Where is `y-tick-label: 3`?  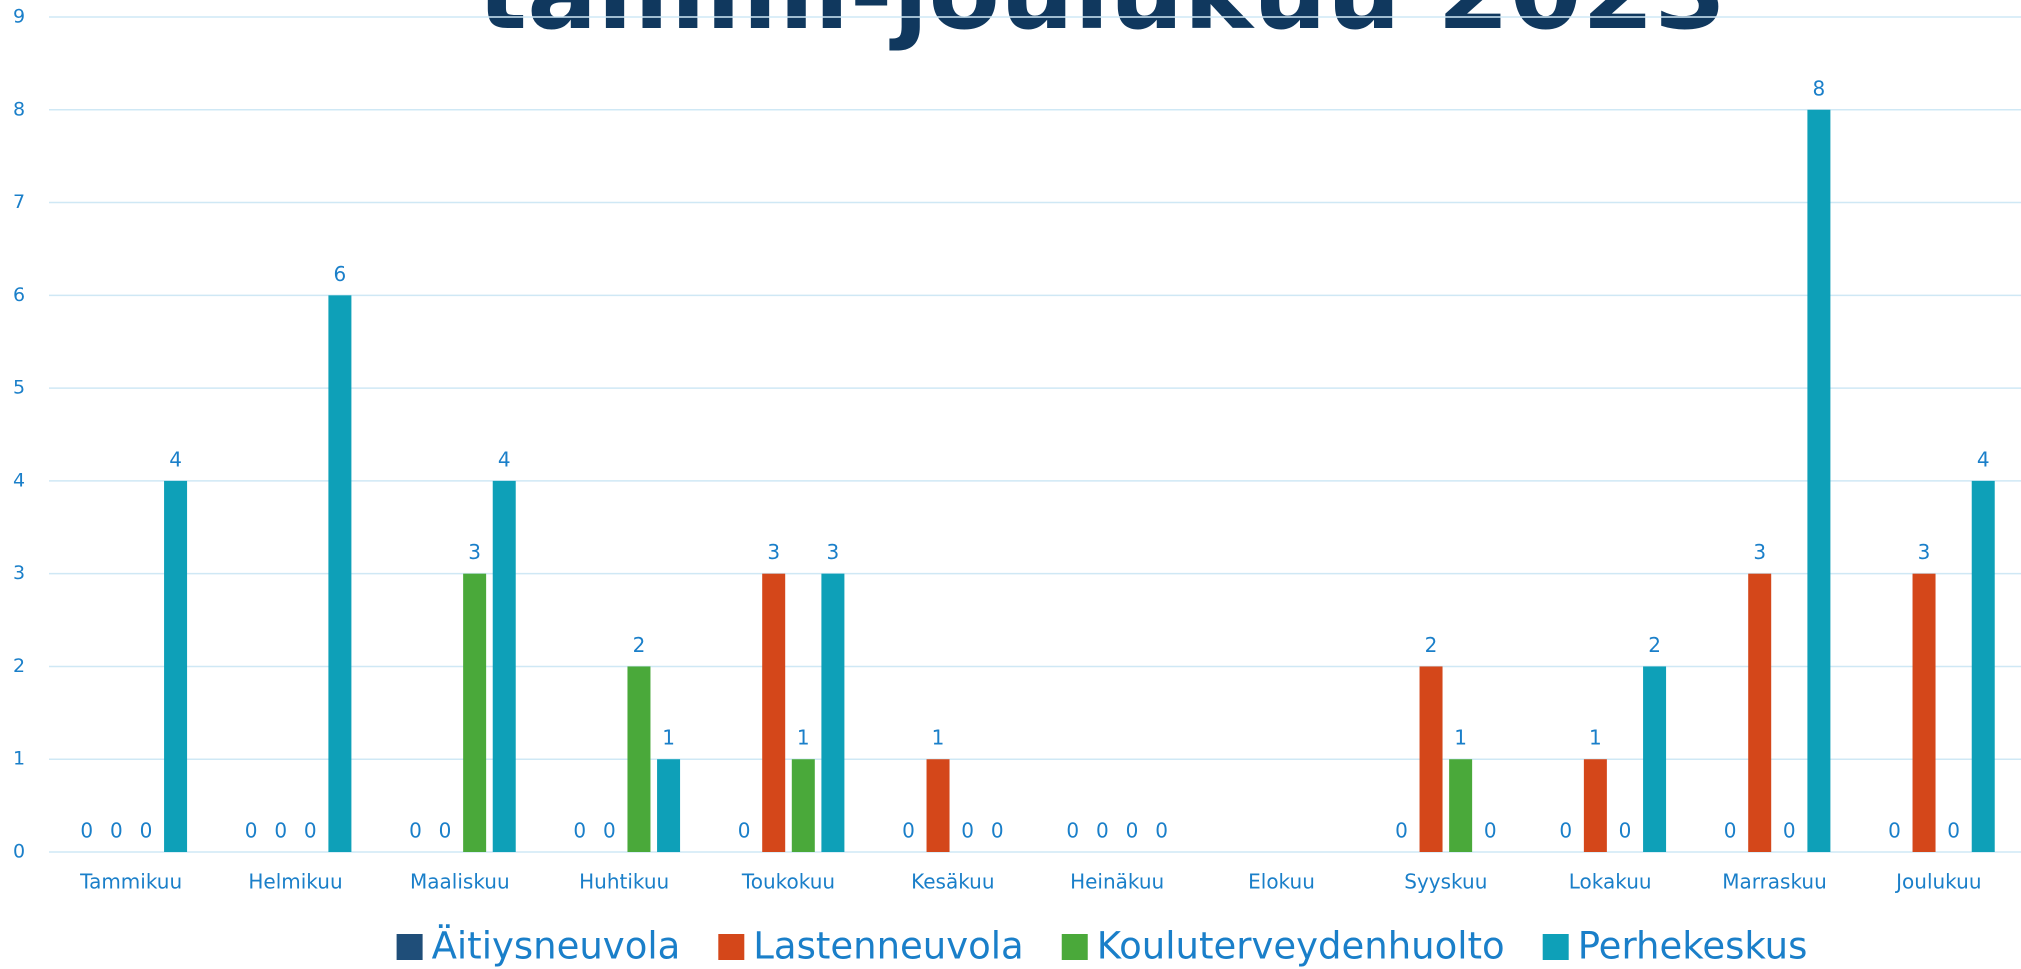
y-tick-label: 3 is located at coordinates (19, 573).